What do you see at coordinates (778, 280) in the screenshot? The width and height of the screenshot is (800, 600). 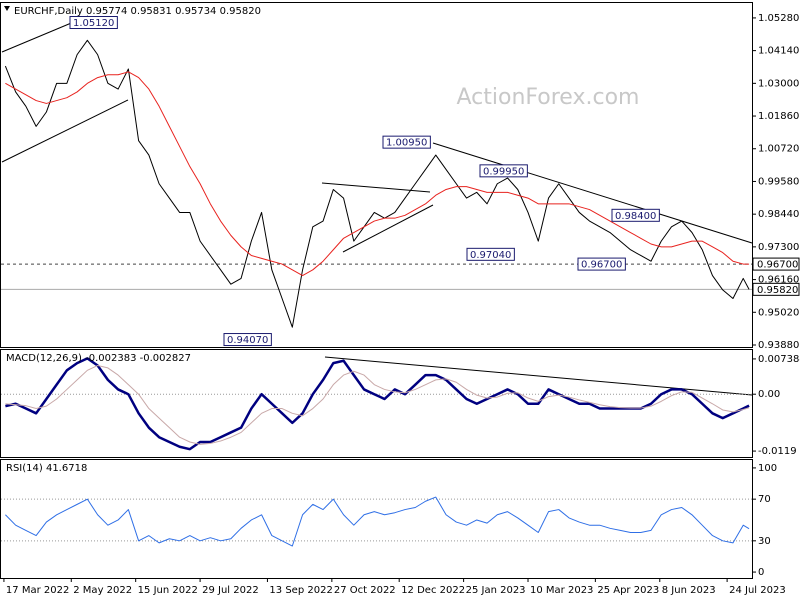 I see `y-tick-label: 0.96160` at bounding box center [778, 280].